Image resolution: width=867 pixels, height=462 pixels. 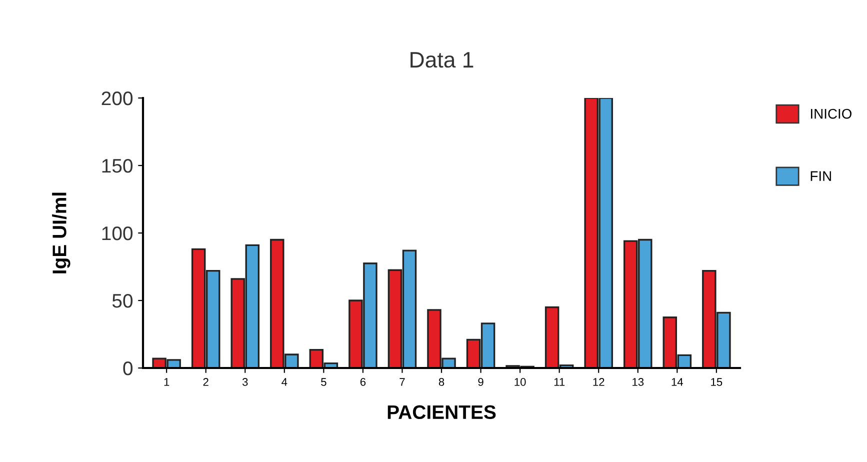 I want to click on x-tick-label: 6, so click(x=363, y=382).